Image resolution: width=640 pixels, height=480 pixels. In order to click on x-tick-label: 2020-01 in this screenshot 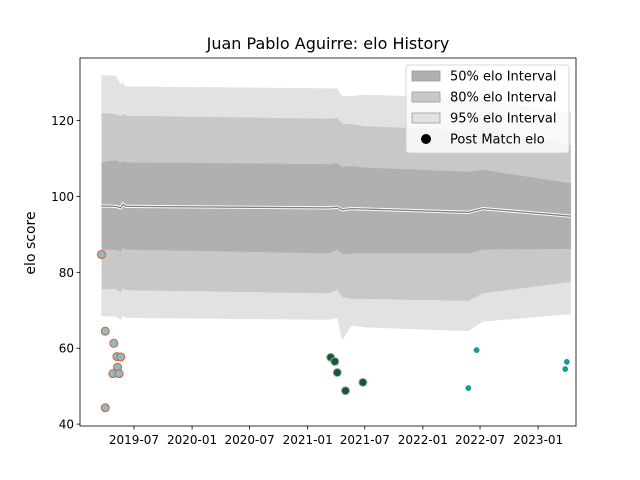, I will do `click(192, 440)`.